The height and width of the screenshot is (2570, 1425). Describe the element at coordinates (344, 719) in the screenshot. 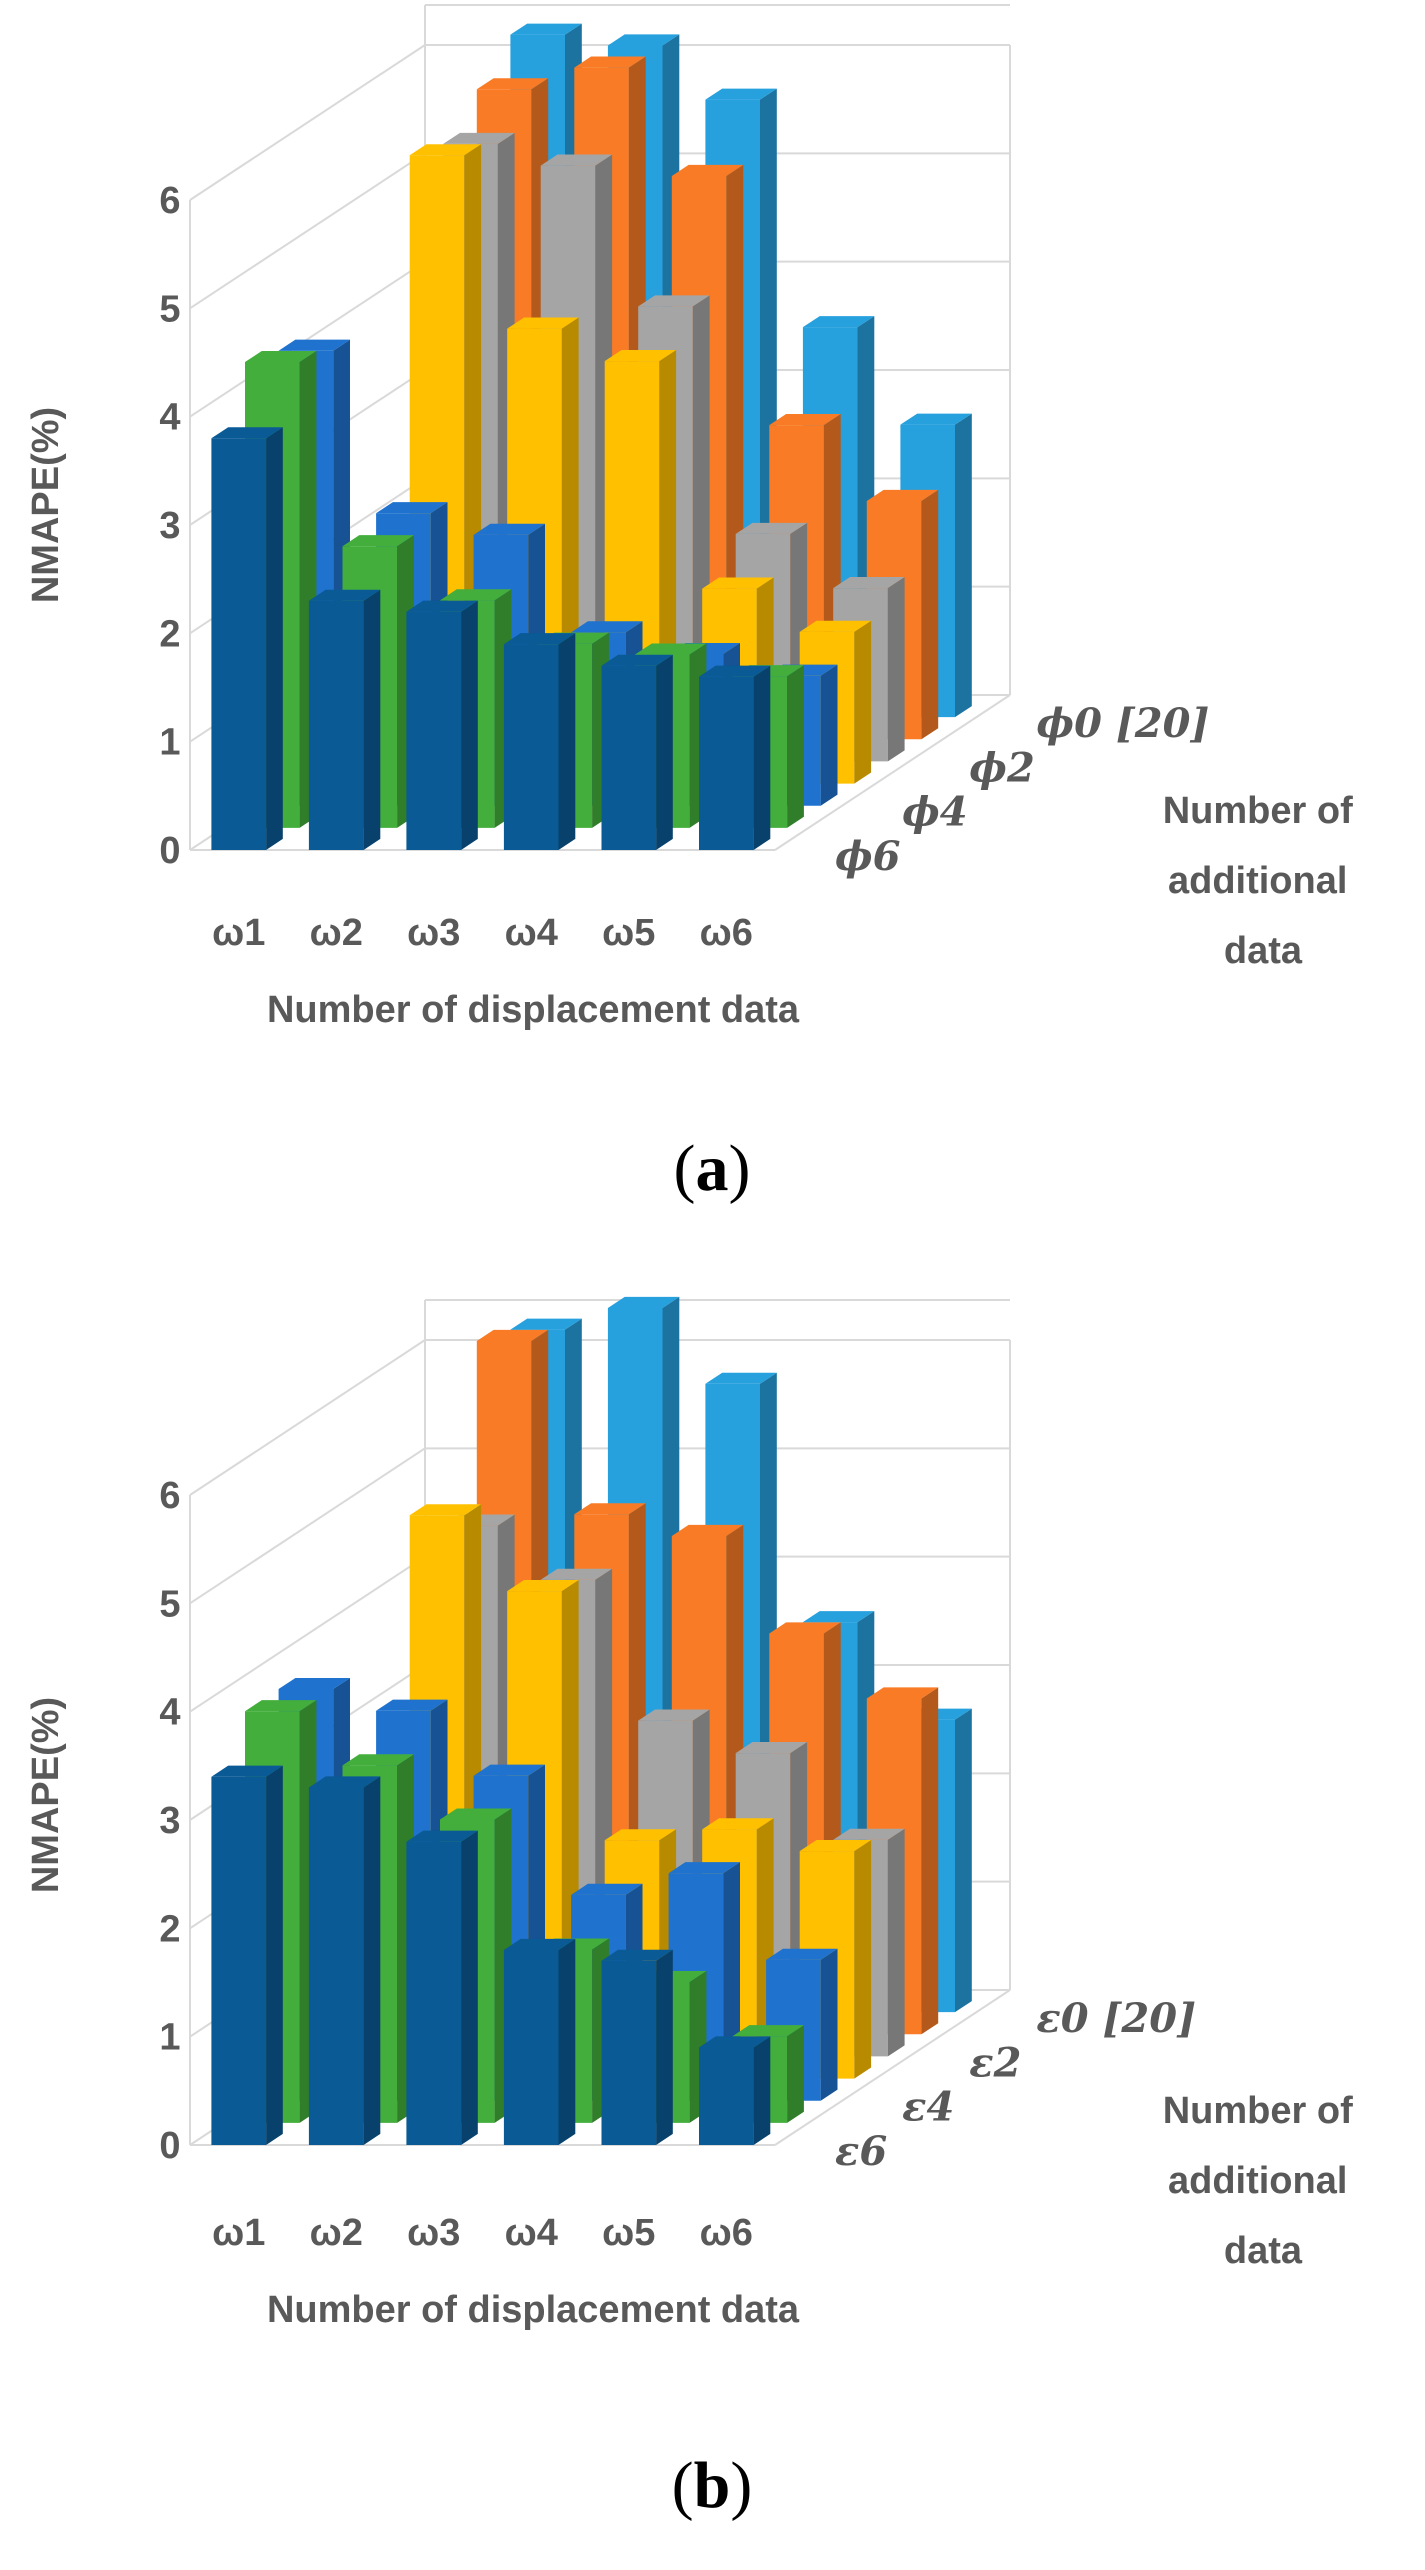

I see `chart-a-bar-ϕ6-ω2` at that location.